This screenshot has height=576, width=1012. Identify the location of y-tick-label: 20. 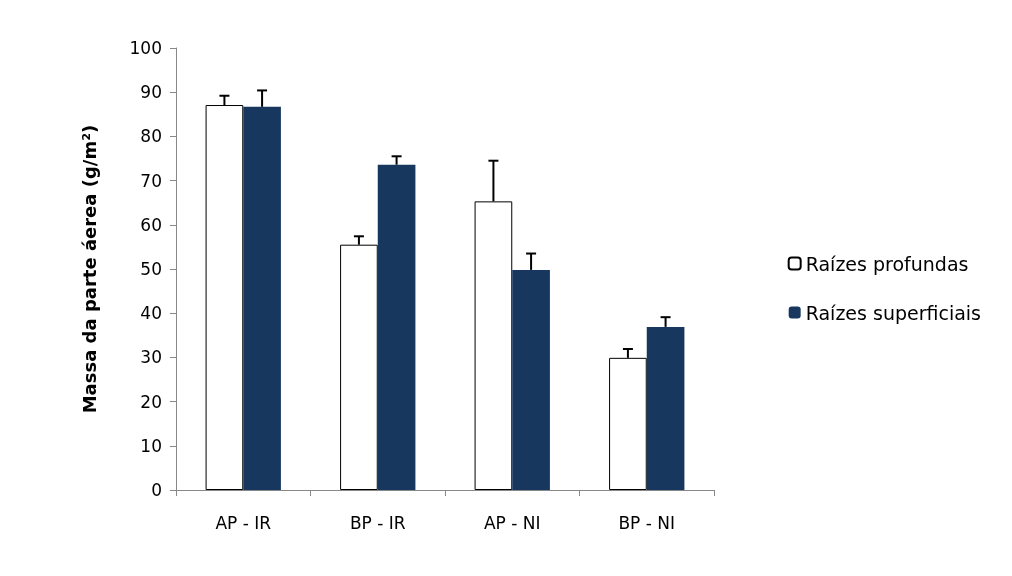
(151, 401).